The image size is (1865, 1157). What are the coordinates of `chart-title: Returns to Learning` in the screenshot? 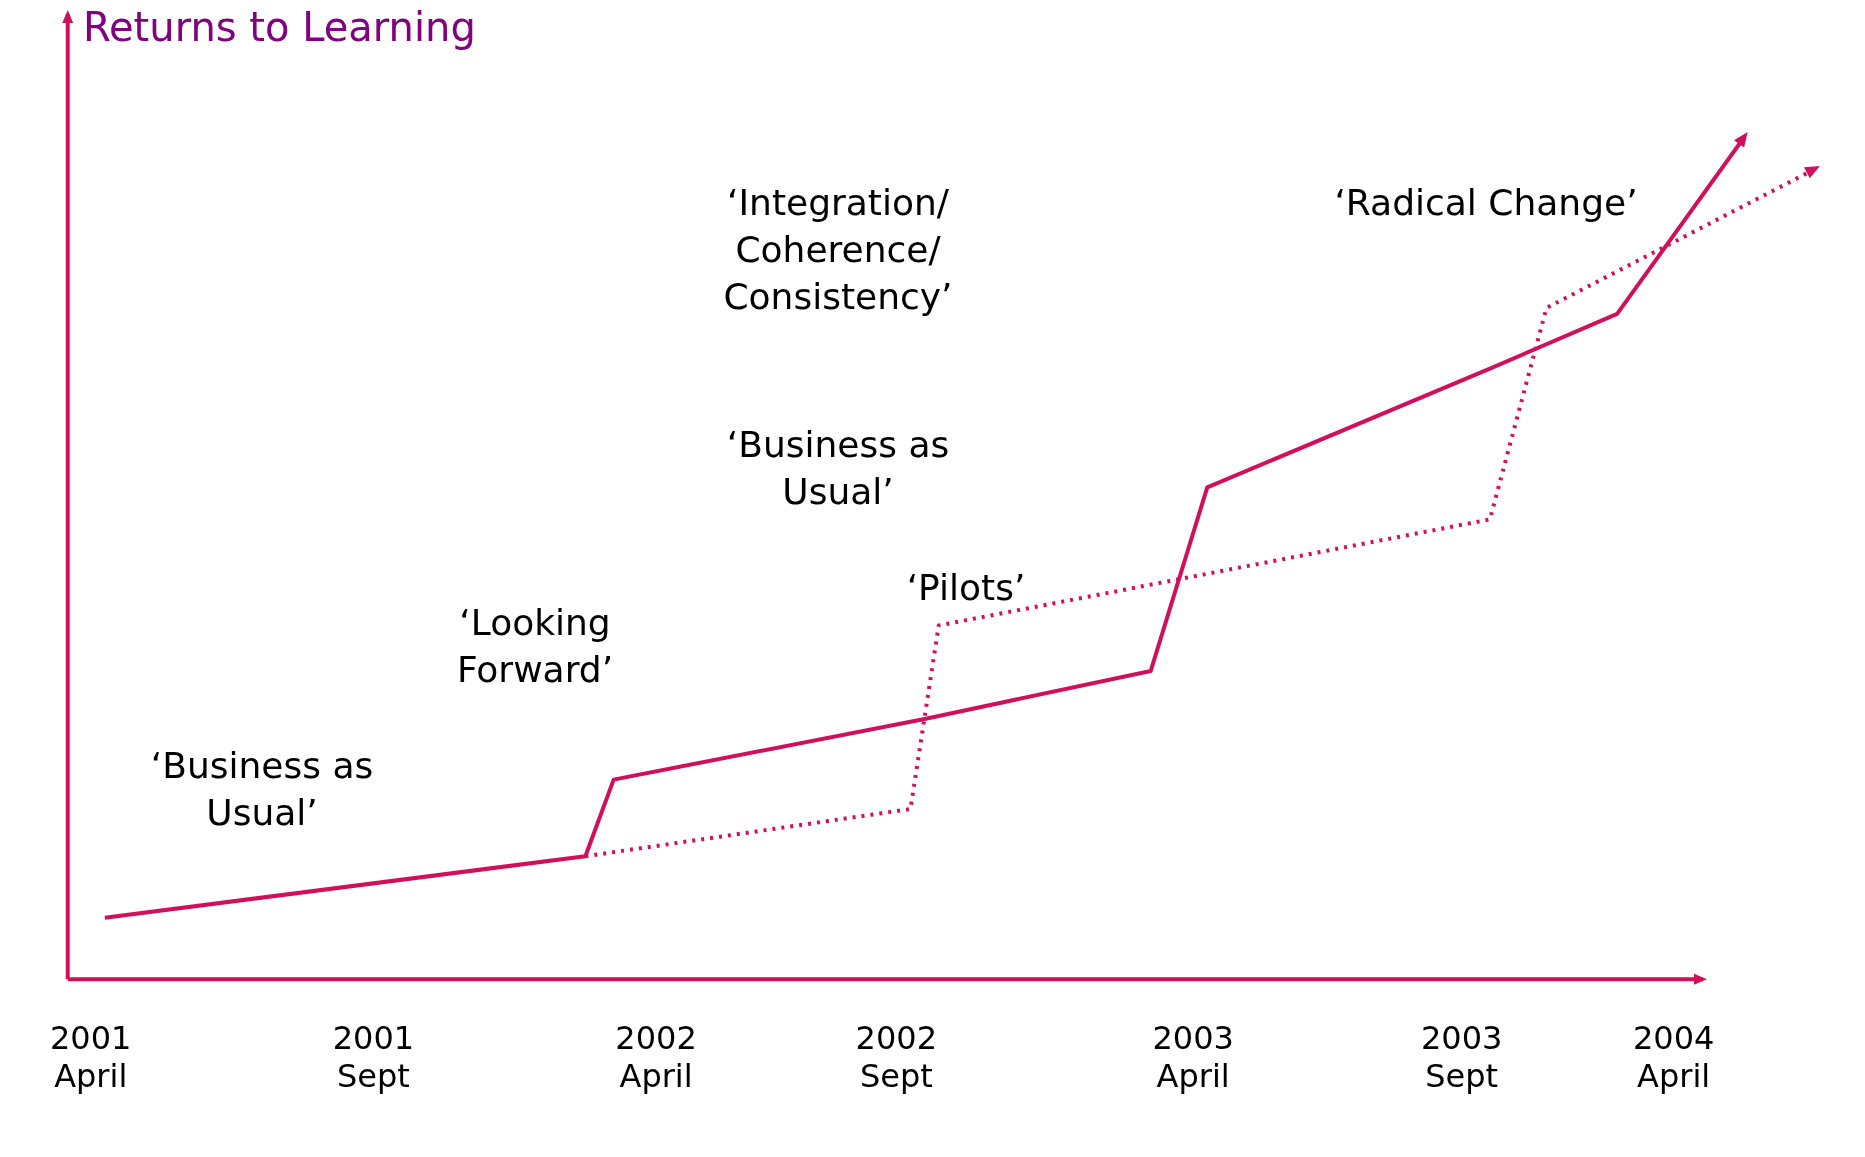 It's located at (279, 27).